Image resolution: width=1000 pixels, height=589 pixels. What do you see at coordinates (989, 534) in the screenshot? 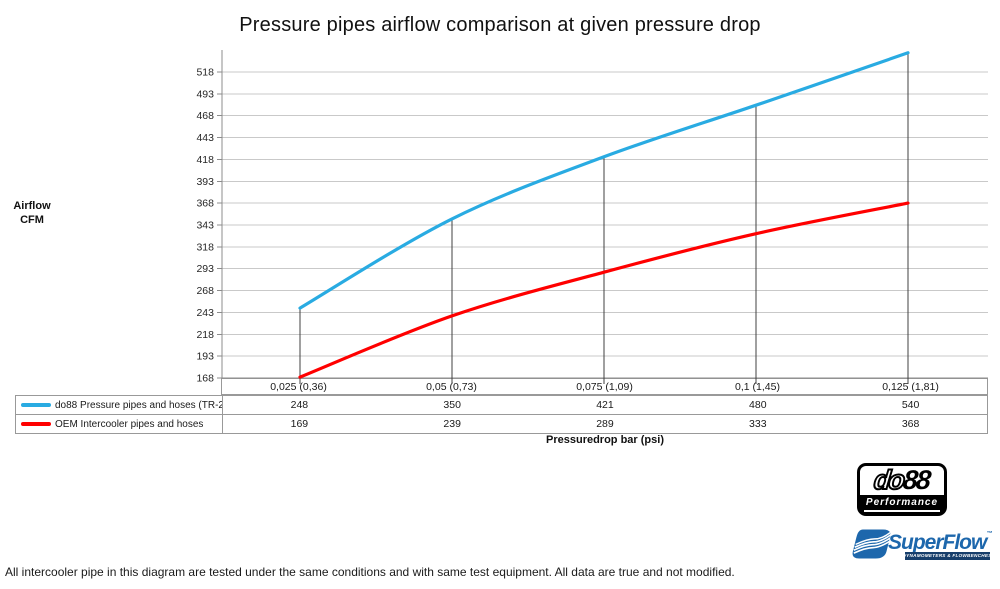
I see `trademark-symbol: ™` at bounding box center [989, 534].